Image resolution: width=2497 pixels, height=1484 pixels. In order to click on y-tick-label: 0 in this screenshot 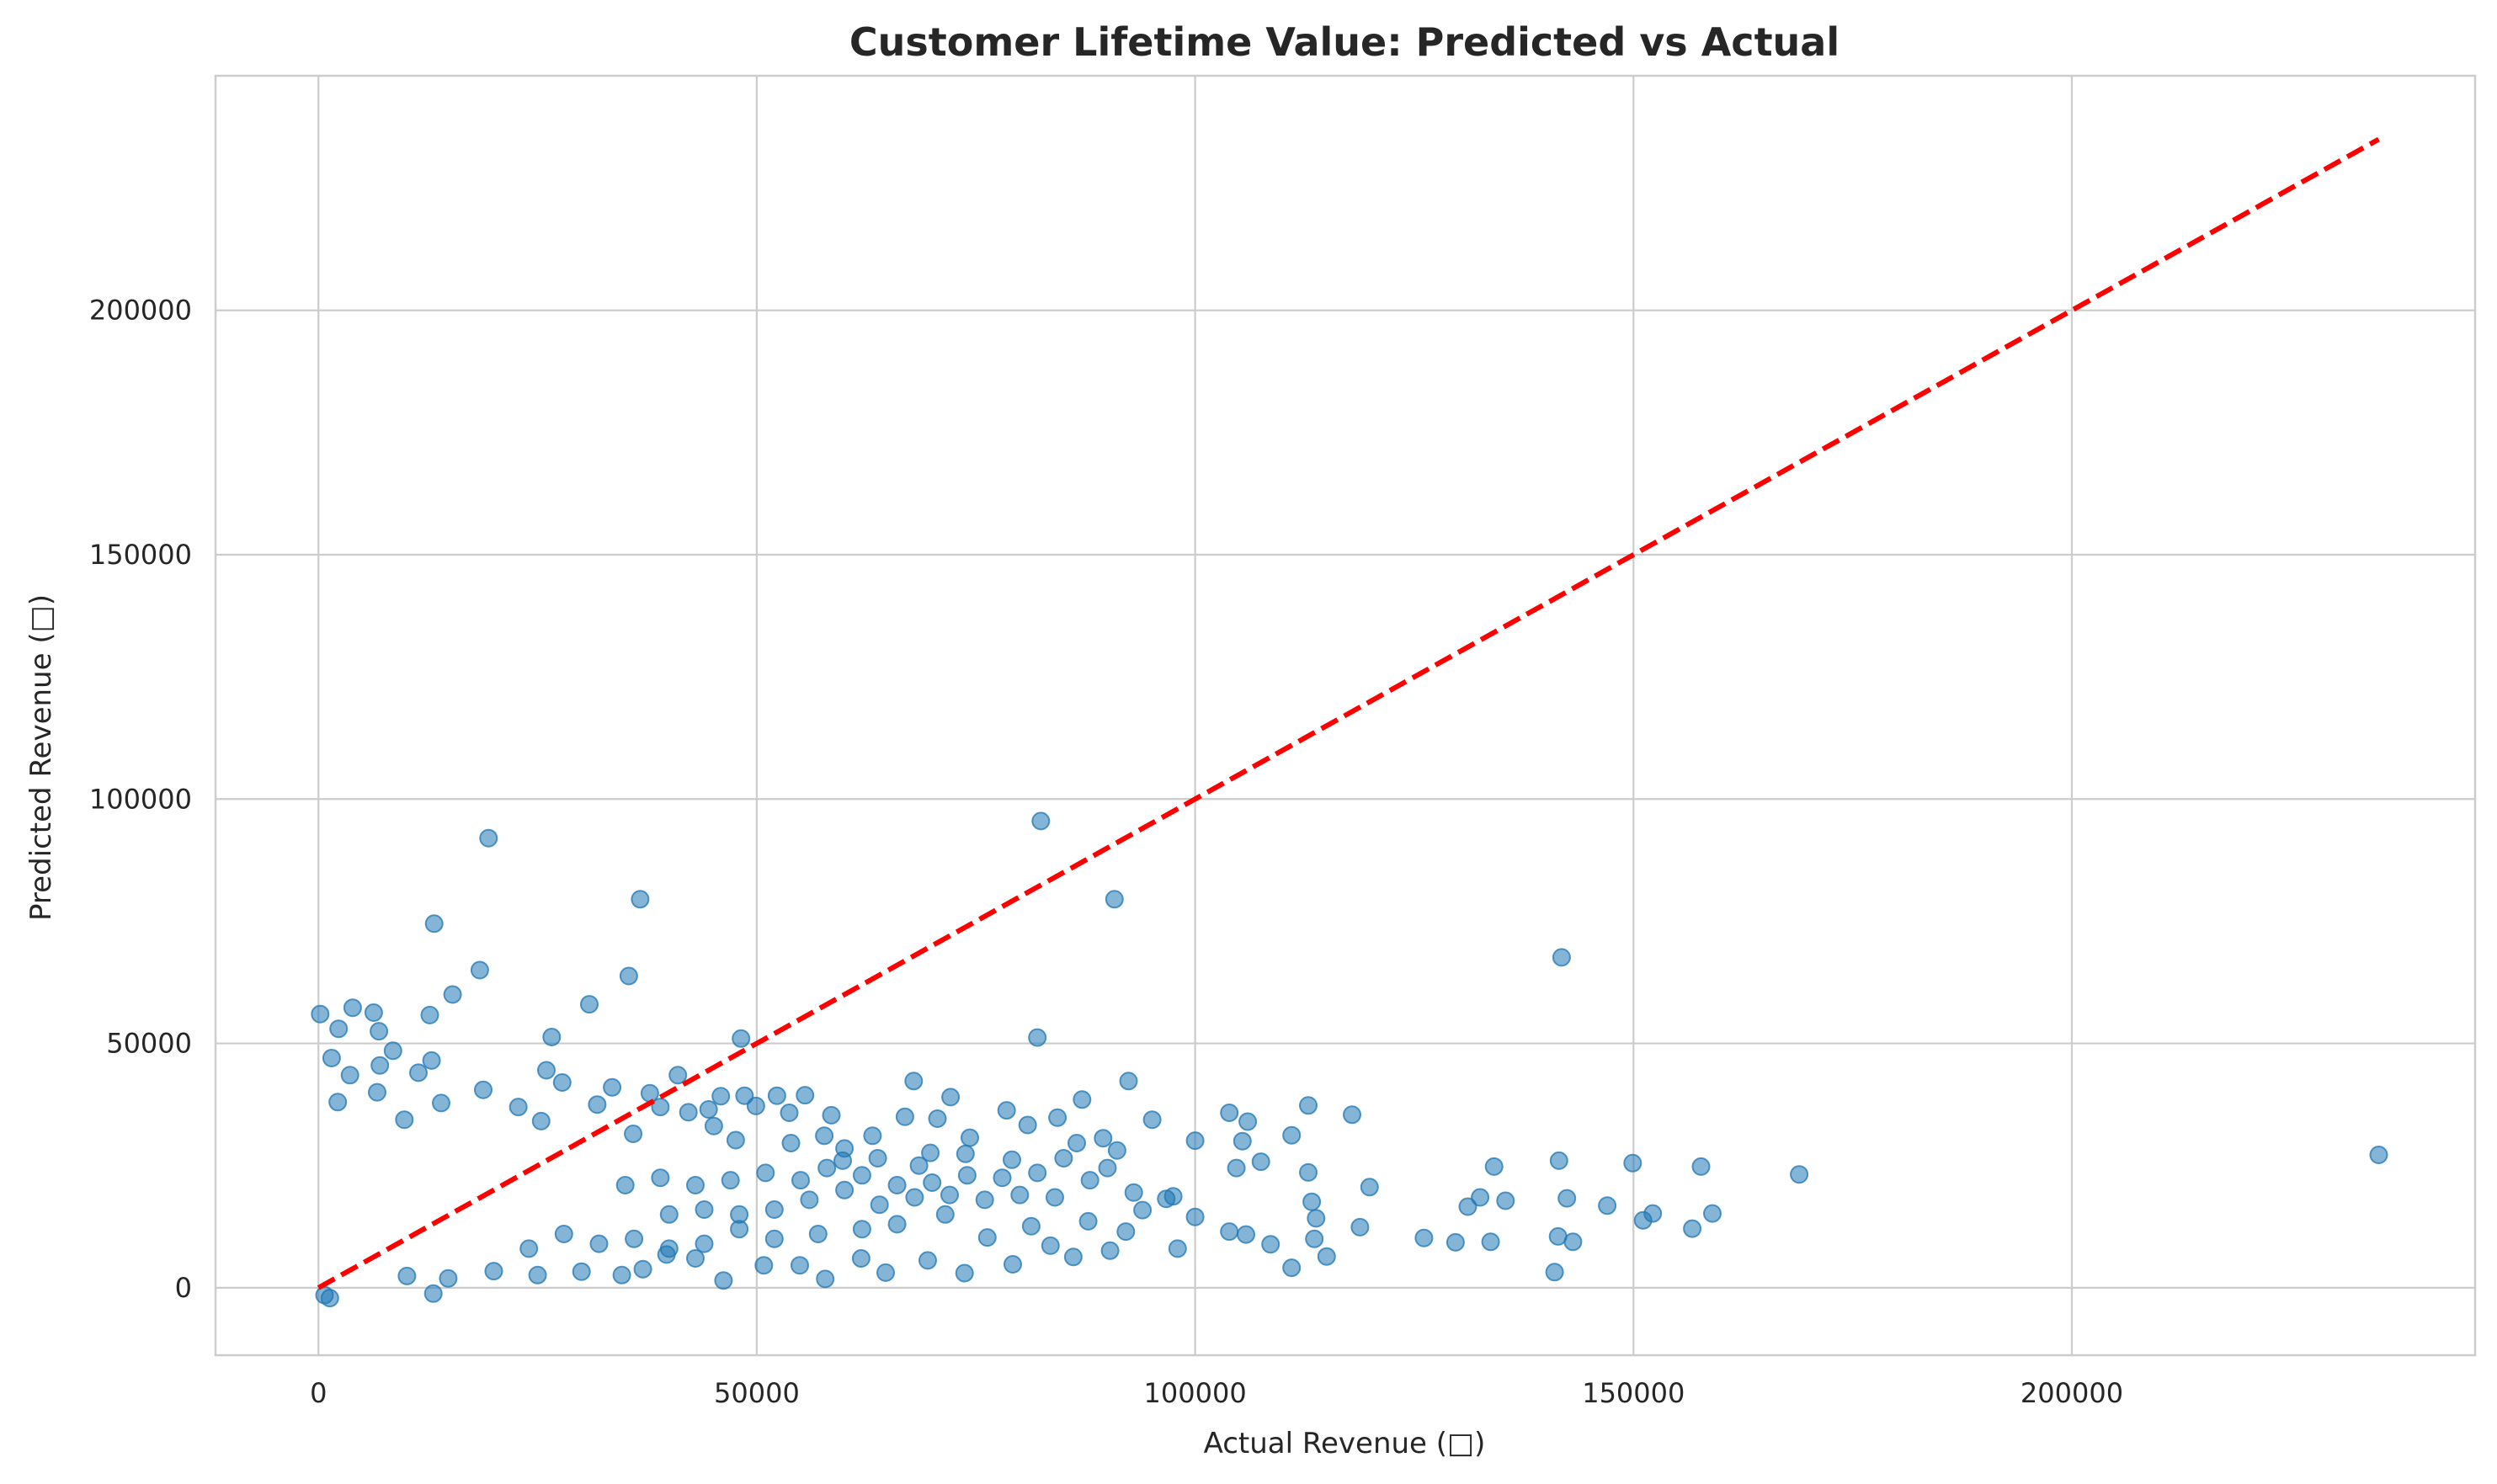, I will do `click(183, 1288)`.